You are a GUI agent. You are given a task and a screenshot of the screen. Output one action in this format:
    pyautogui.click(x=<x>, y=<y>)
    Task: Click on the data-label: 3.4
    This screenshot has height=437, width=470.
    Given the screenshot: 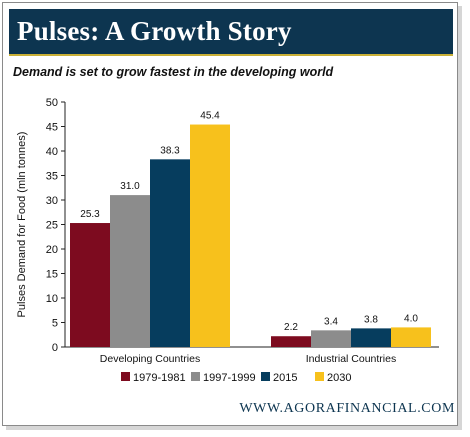 What is the action you would take?
    pyautogui.click(x=331, y=321)
    